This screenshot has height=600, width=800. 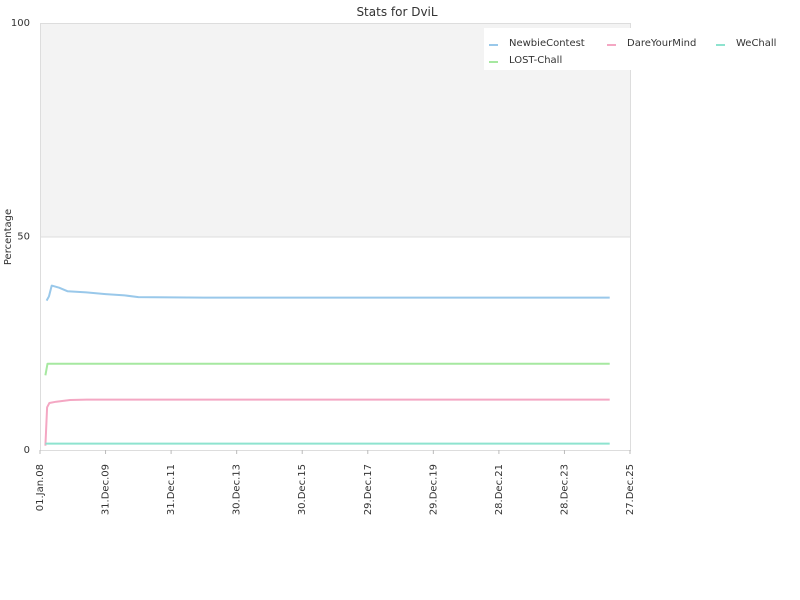 I want to click on legend-background, so click(x=559, y=49).